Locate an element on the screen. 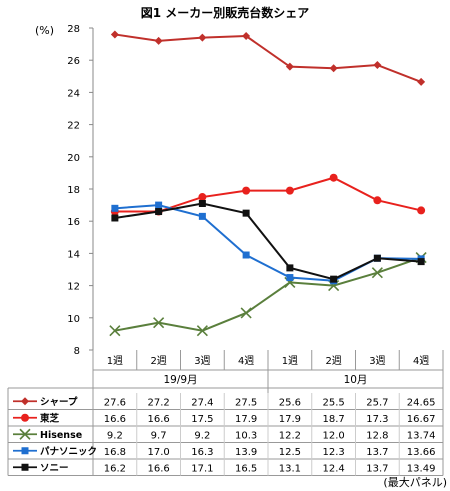 The image size is (450, 491). table-value: 25.6 is located at coordinates (290, 402).